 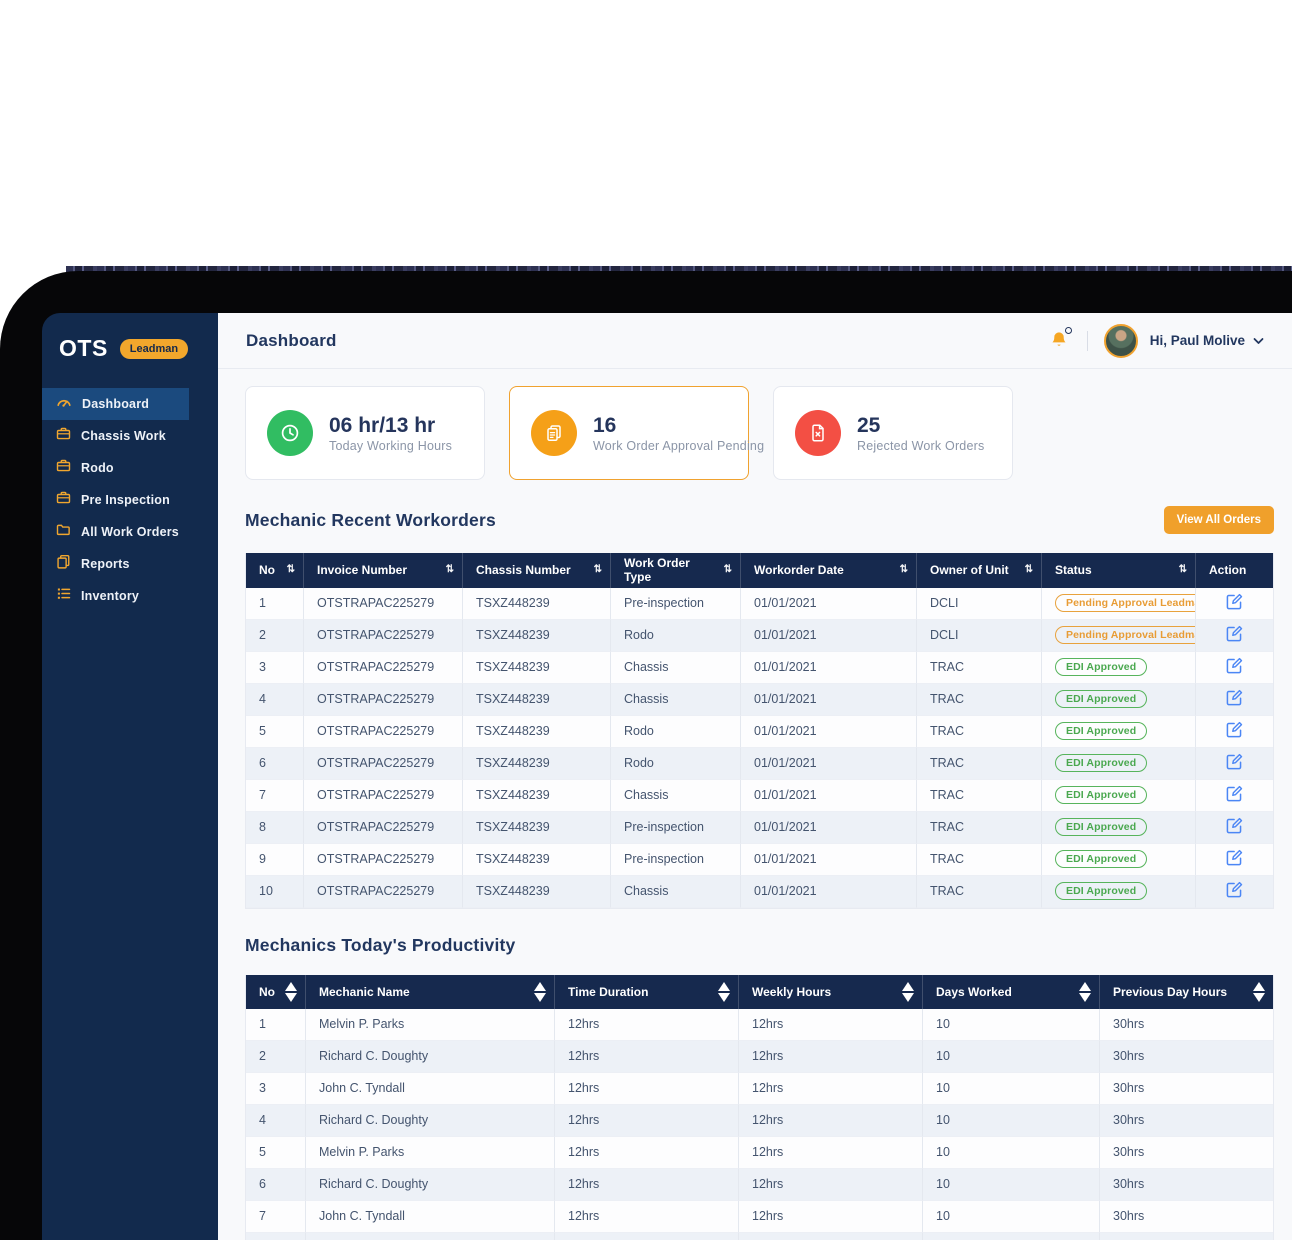 I want to click on sidebar-item-rodo: Rodo, so click(x=115, y=468).